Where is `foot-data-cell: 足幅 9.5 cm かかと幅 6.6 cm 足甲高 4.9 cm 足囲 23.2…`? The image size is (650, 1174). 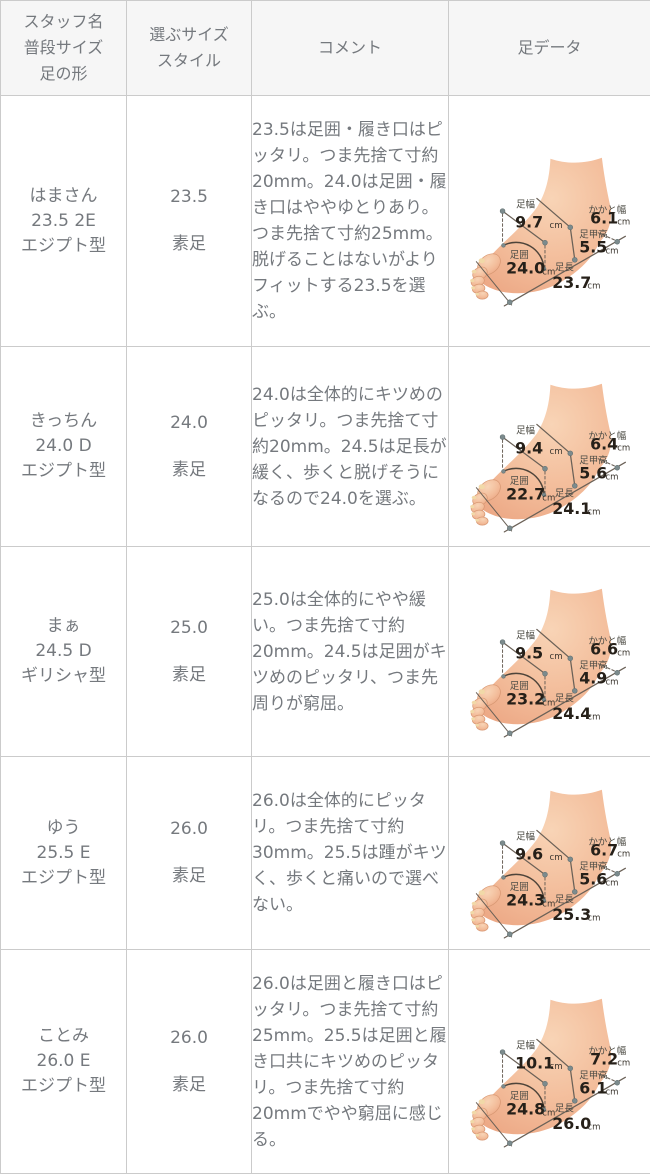 foot-data-cell: 足幅 9.5 cm かかと幅 6.6 cm 足甲高 4.9 cm 足囲 23.2… is located at coordinates (549, 652).